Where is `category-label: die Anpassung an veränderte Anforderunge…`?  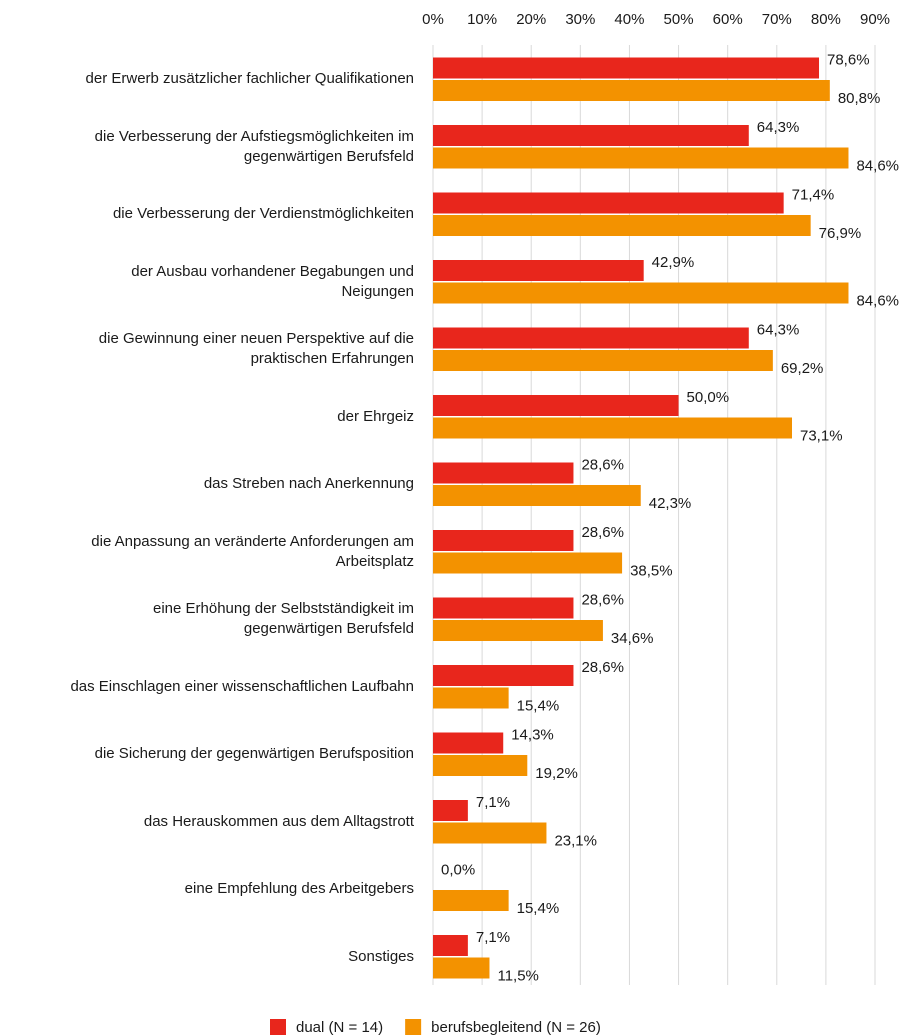
category-label: die Anpassung an veränderte Anforderunge… is located at coordinates (252, 551).